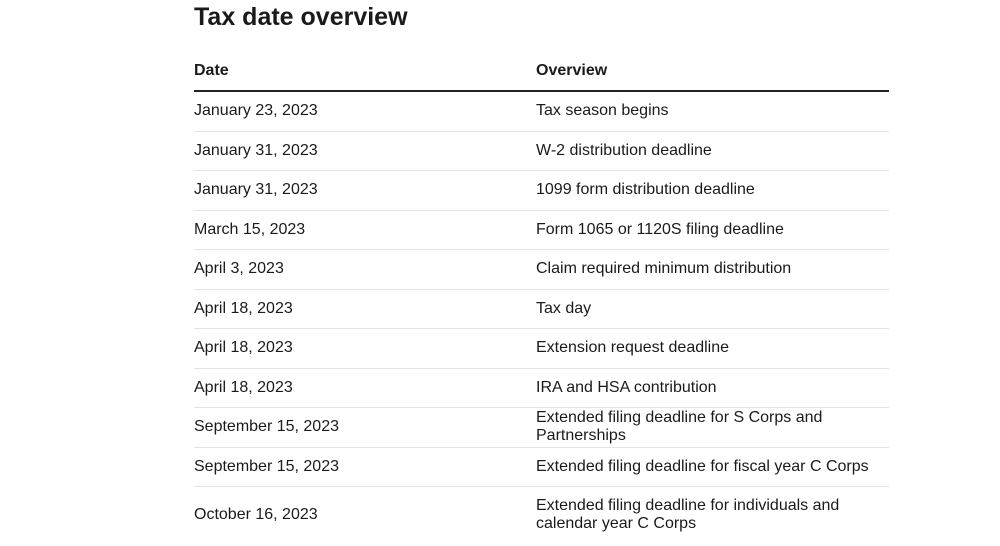 This screenshot has width=1000, height=546. What do you see at coordinates (301, 17) in the screenshot?
I see `page-title: Tax date overview` at bounding box center [301, 17].